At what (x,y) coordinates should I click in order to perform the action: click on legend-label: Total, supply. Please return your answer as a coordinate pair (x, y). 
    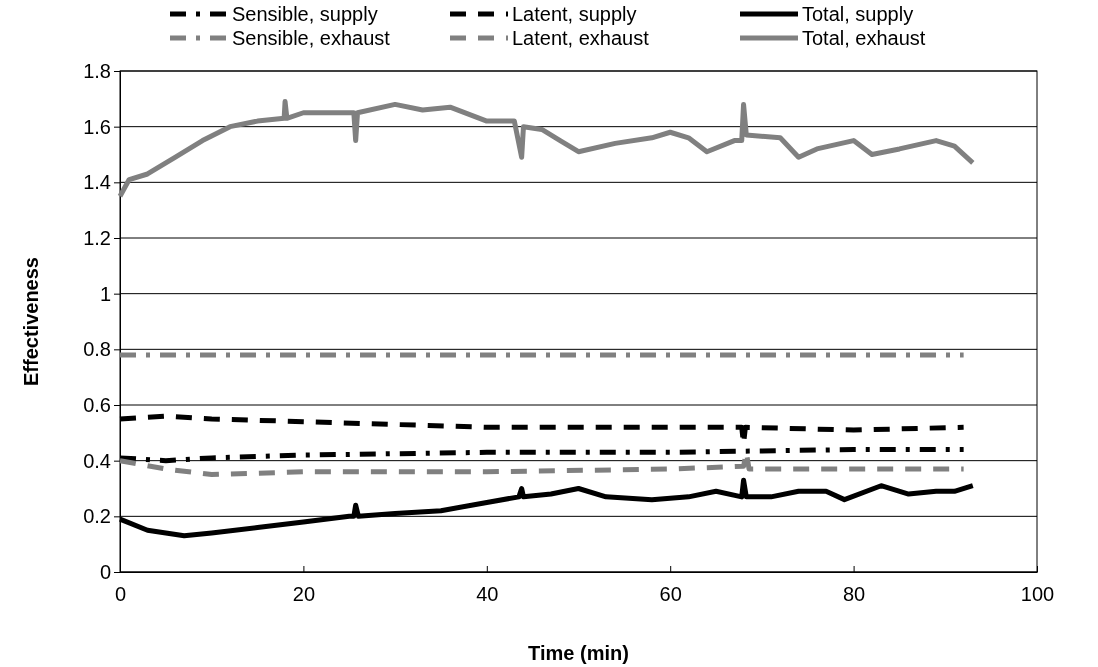
    Looking at the image, I should click on (858, 14).